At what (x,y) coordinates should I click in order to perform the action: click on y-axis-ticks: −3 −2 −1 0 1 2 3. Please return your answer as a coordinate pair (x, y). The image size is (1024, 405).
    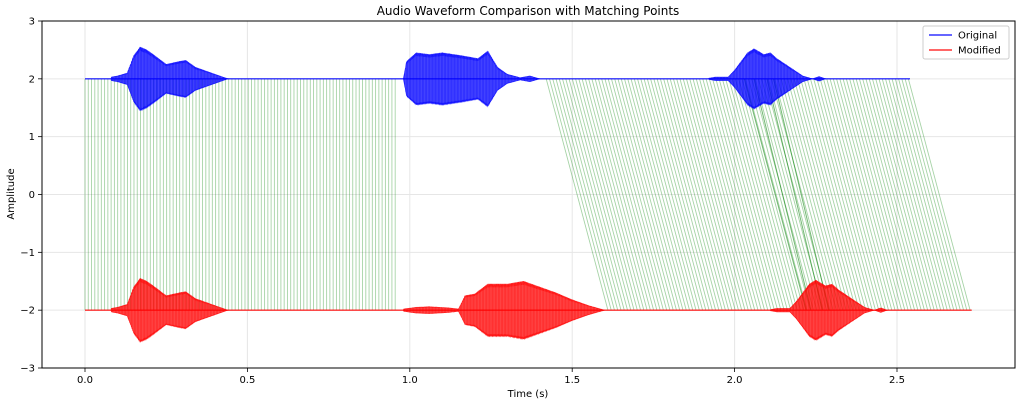
    Looking at the image, I should click on (31, 196).